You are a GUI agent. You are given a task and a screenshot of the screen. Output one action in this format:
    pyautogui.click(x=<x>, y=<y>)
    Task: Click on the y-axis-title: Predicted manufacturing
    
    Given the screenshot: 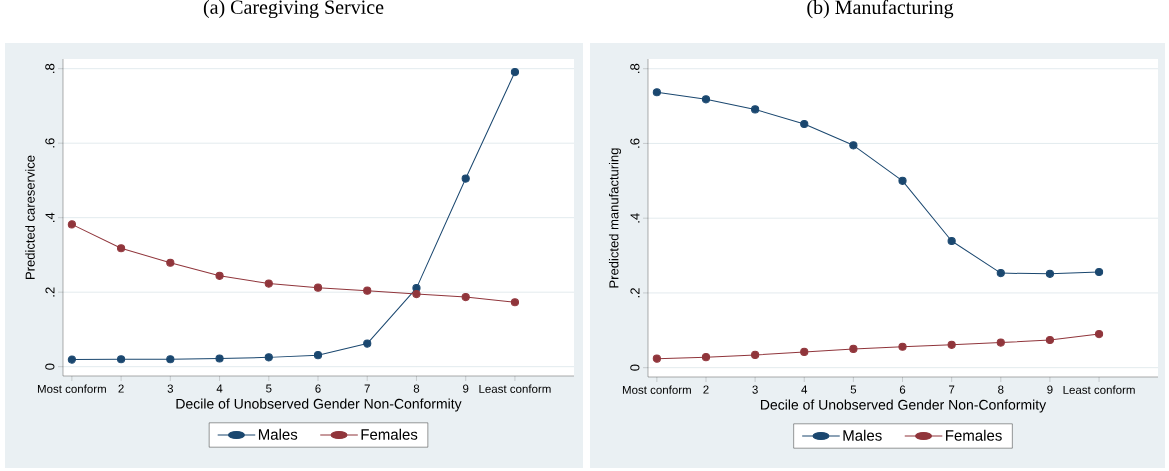 What is the action you would take?
    pyautogui.click(x=615, y=218)
    